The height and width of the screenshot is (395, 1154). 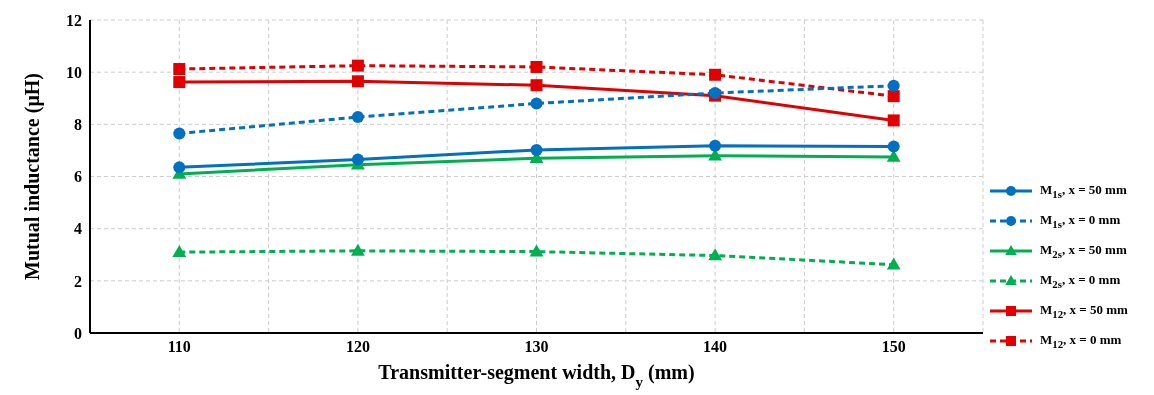 What do you see at coordinates (1084, 310) in the screenshot?
I see `legend-label: M$_{12}$, x = 50 mm` at bounding box center [1084, 310].